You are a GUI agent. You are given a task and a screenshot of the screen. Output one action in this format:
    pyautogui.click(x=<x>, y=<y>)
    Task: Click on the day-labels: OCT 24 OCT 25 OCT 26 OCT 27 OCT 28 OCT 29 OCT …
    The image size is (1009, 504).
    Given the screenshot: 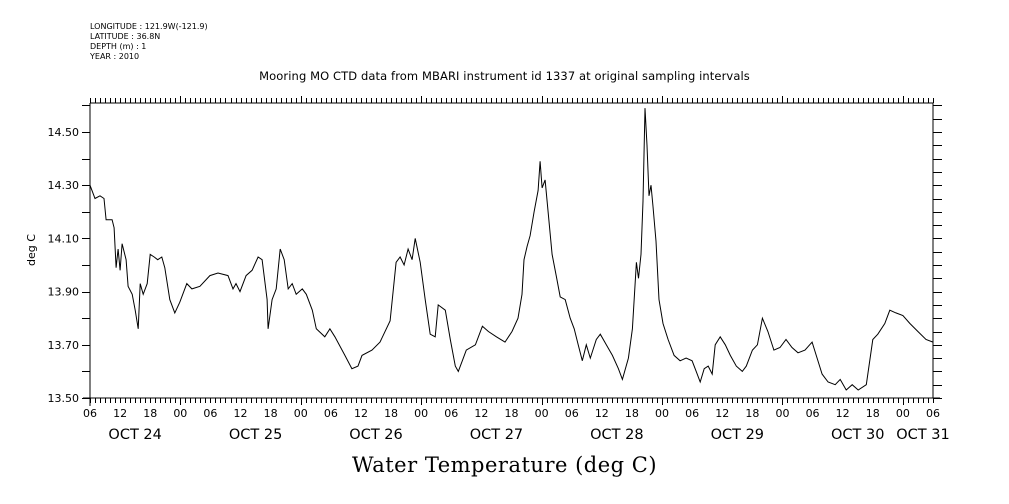 What is the action you would take?
    pyautogui.click(x=528, y=435)
    